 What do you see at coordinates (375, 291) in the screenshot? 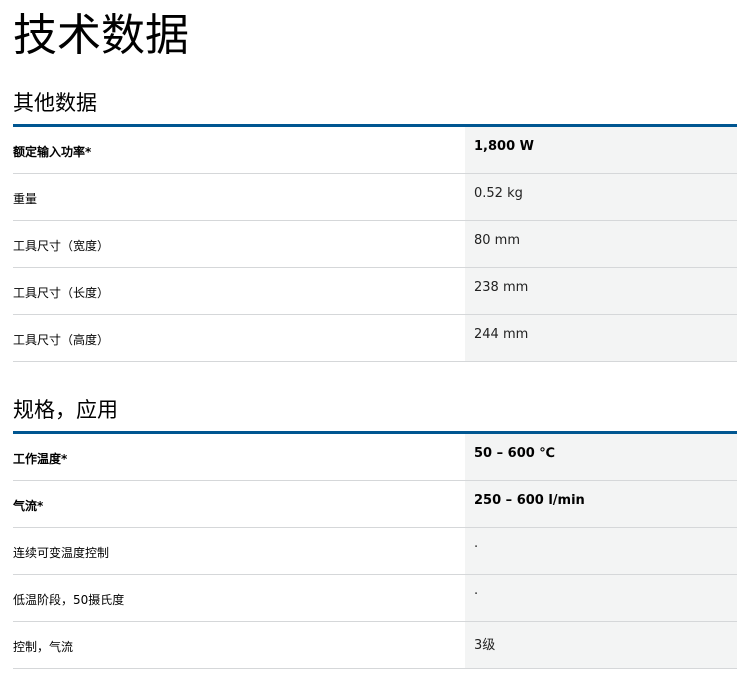
I see `spec-row: 工具尺寸（长度） 238 mm` at bounding box center [375, 291].